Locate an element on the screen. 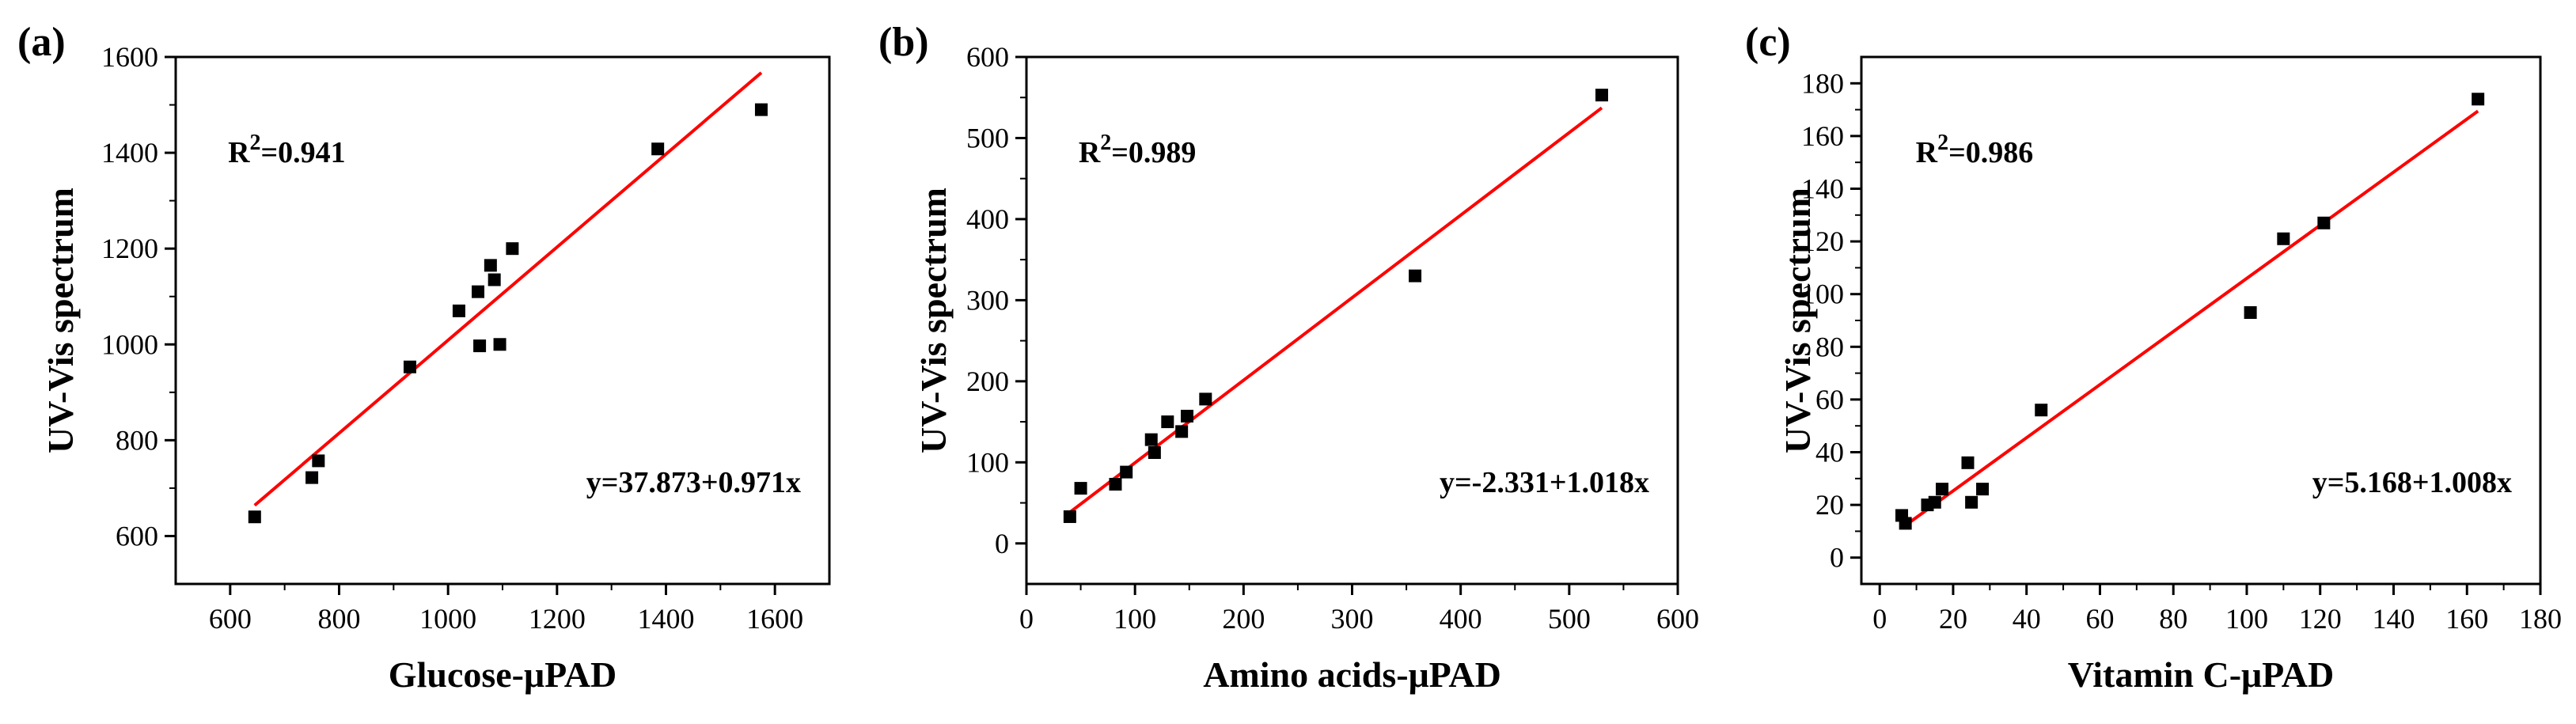 The image size is (2576, 724). panel-label: (a) is located at coordinates (41, 42).